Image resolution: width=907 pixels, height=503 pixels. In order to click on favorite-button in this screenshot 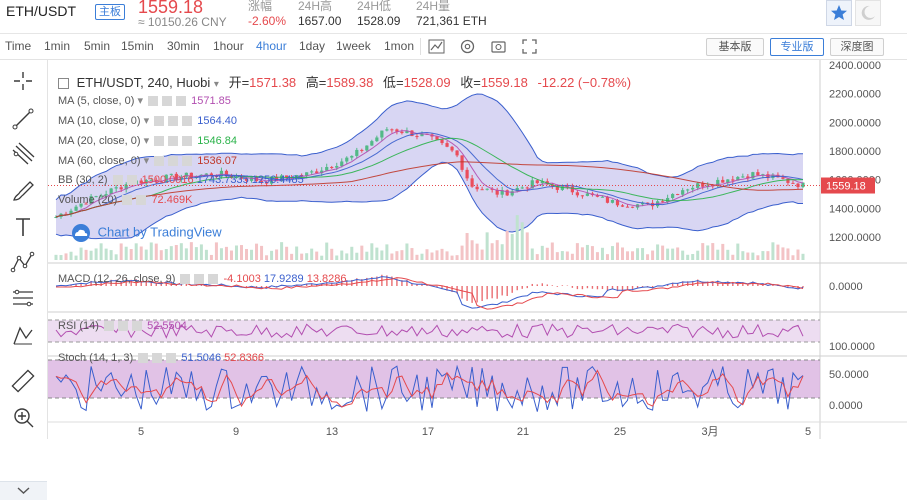, I will do `click(839, 13)`.